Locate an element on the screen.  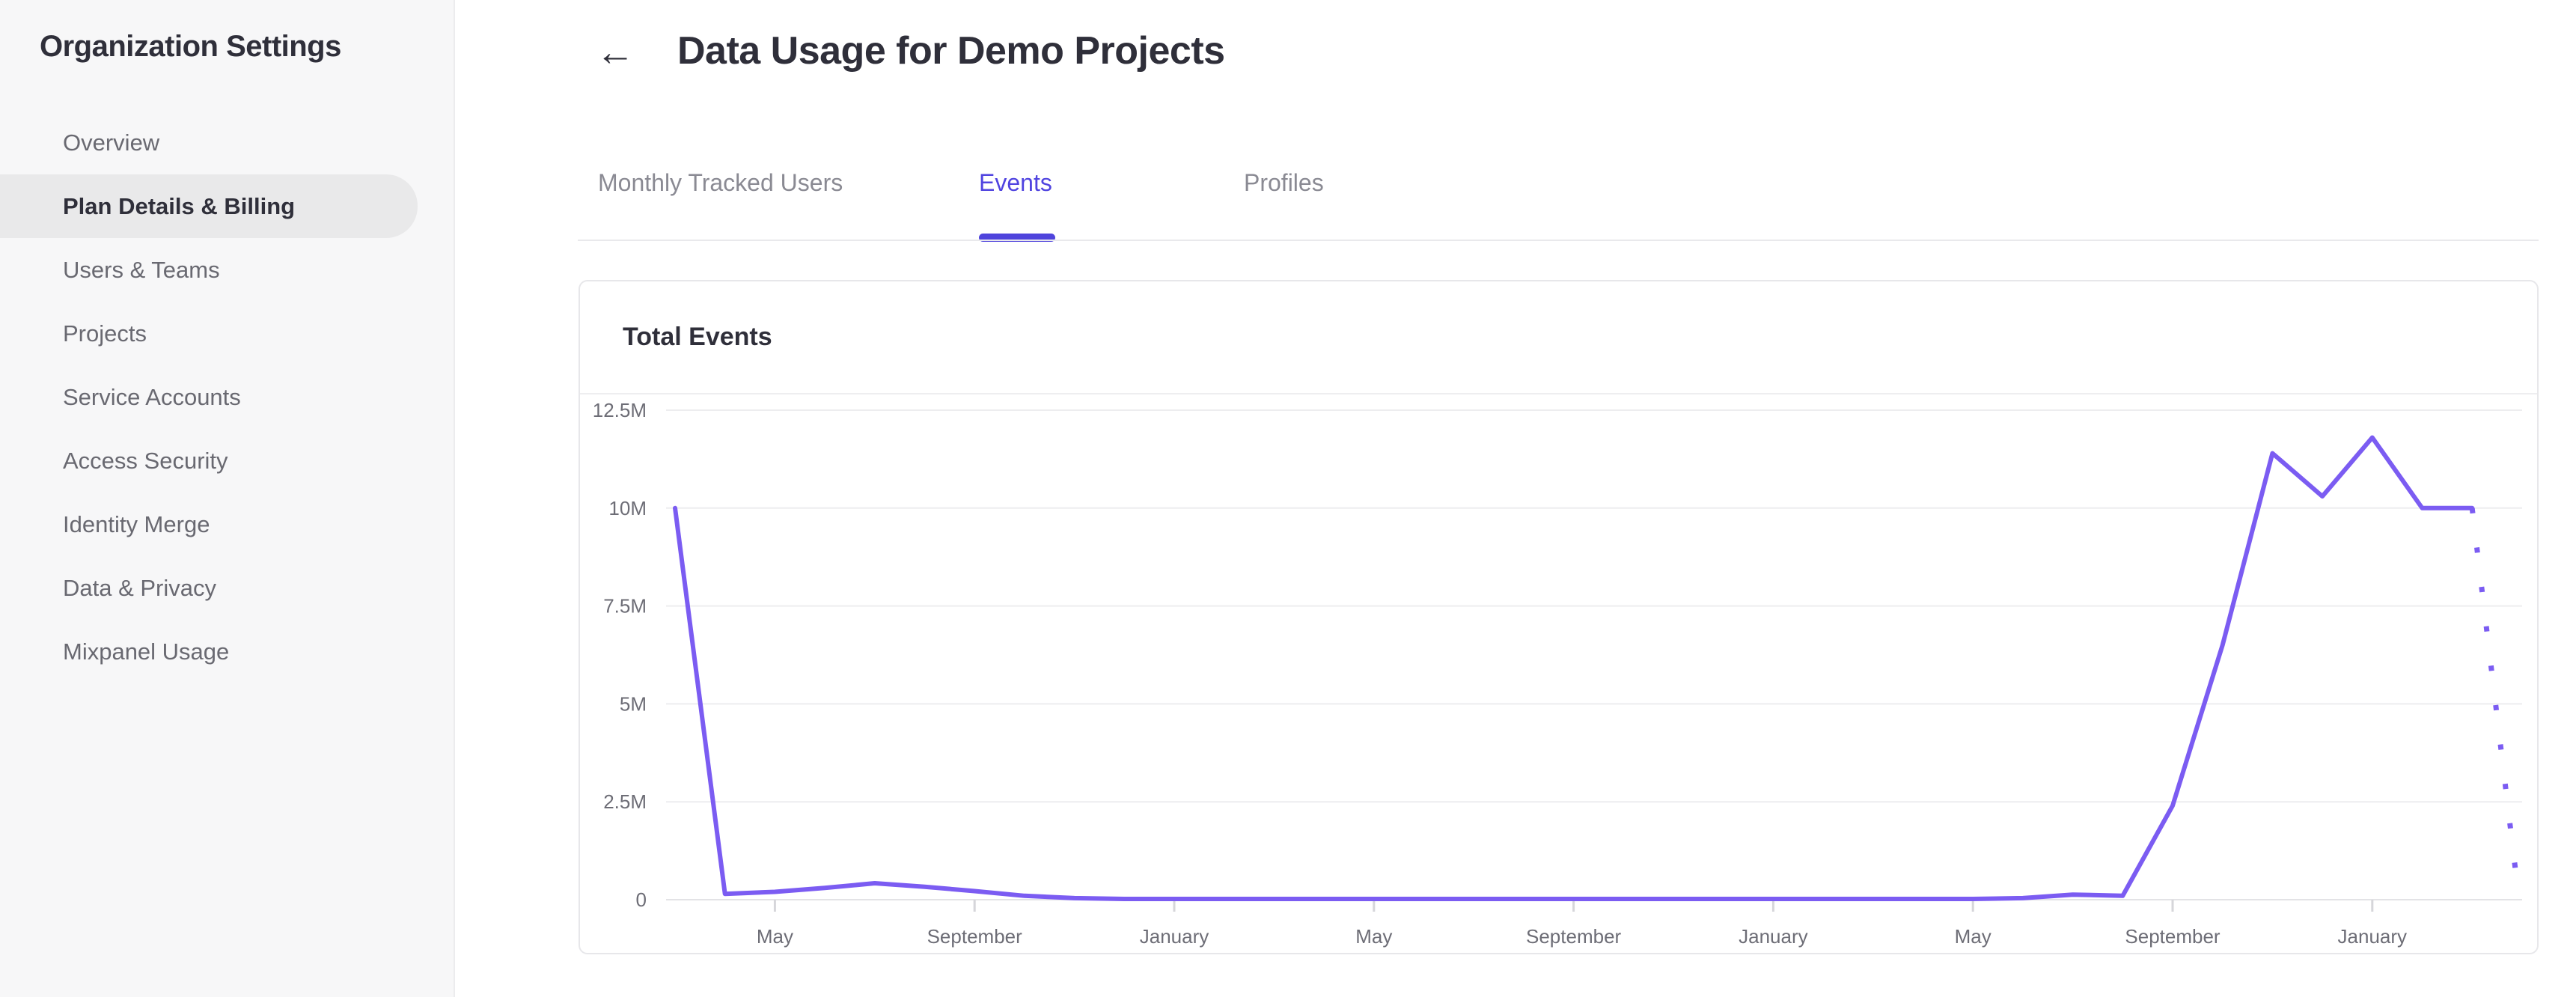
y-axis-label: 0 is located at coordinates (641, 900).